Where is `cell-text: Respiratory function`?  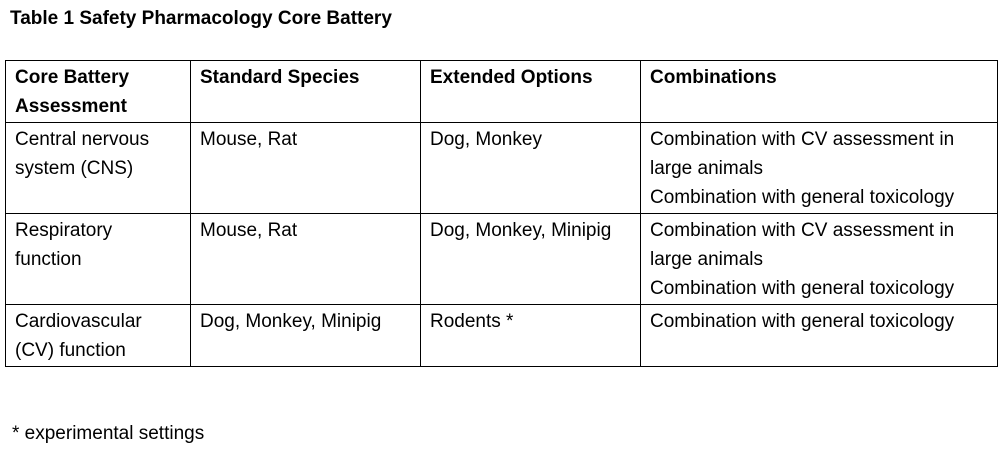 cell-text: Respiratory function is located at coordinates (64, 245).